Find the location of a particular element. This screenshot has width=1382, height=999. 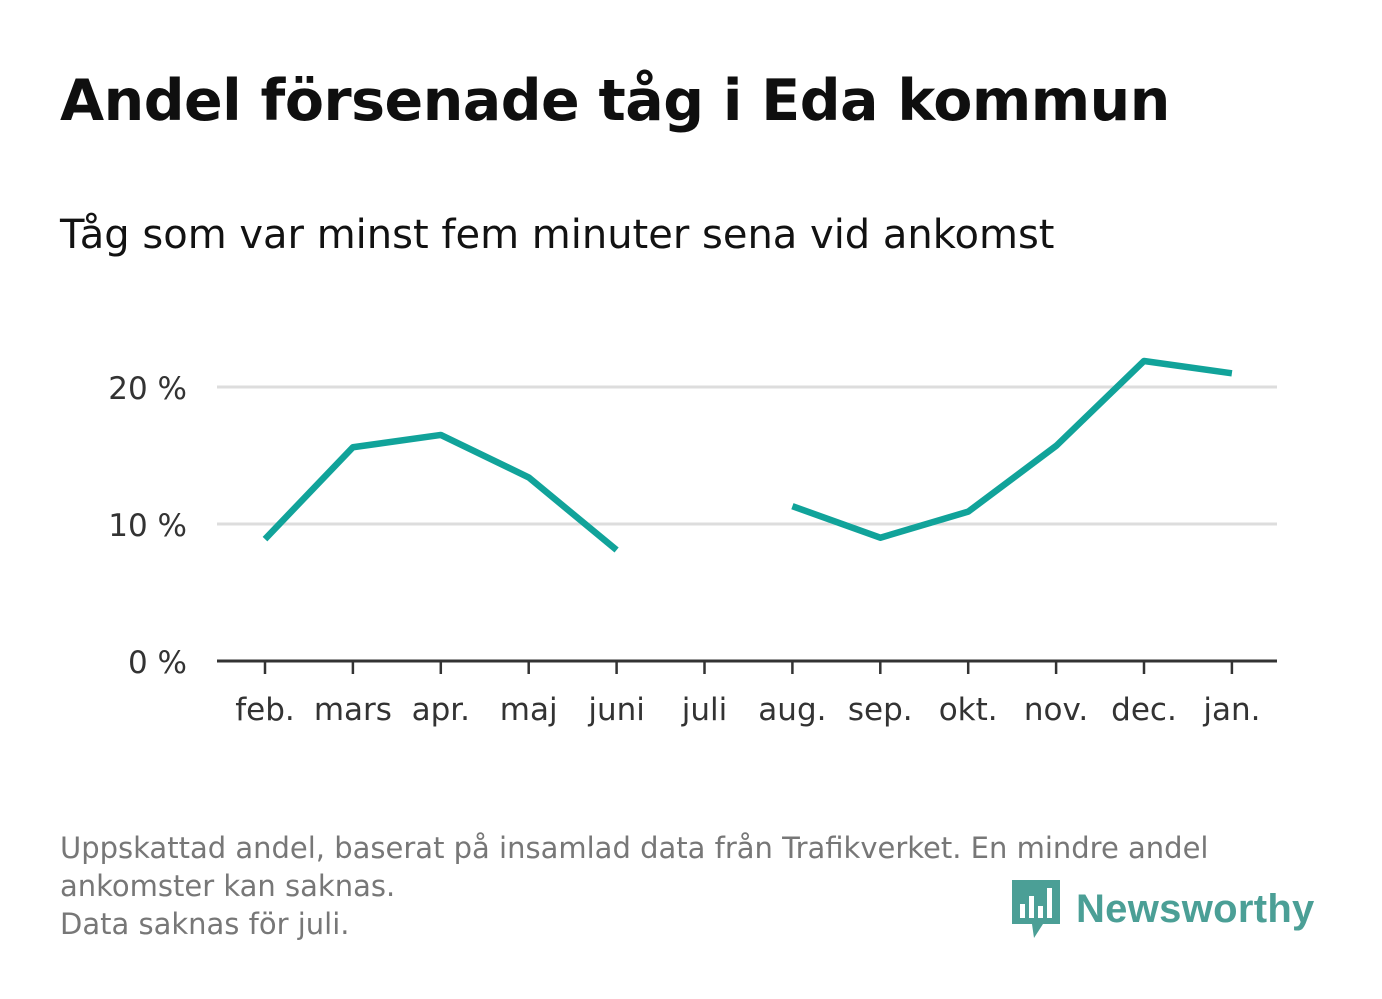

y-tick-label: 10 % is located at coordinates (147, 526).